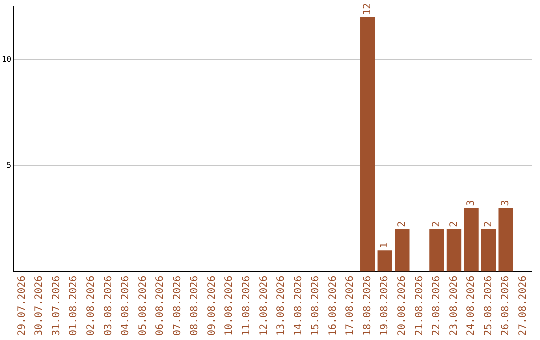 The width and height of the screenshot is (540, 340). I want to click on y-tick-label: 10, so click(7, 59).